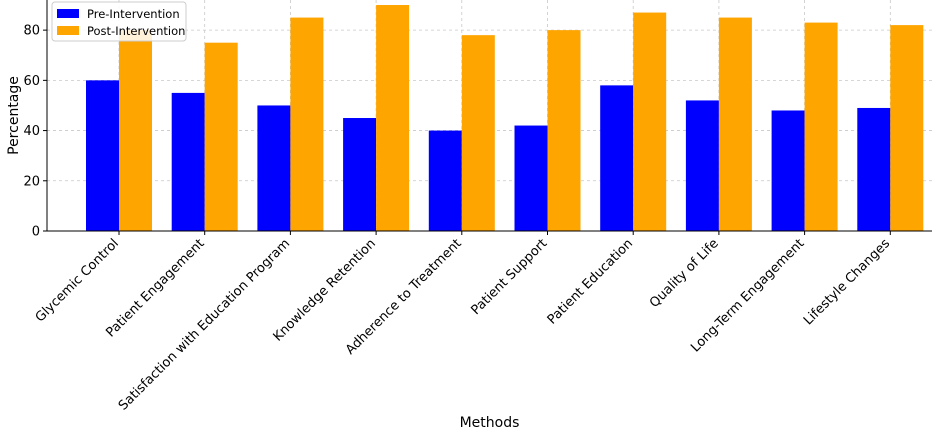  What do you see at coordinates (77, 280) in the screenshot?
I see `x-tick-label: Glycemic Control` at bounding box center [77, 280].